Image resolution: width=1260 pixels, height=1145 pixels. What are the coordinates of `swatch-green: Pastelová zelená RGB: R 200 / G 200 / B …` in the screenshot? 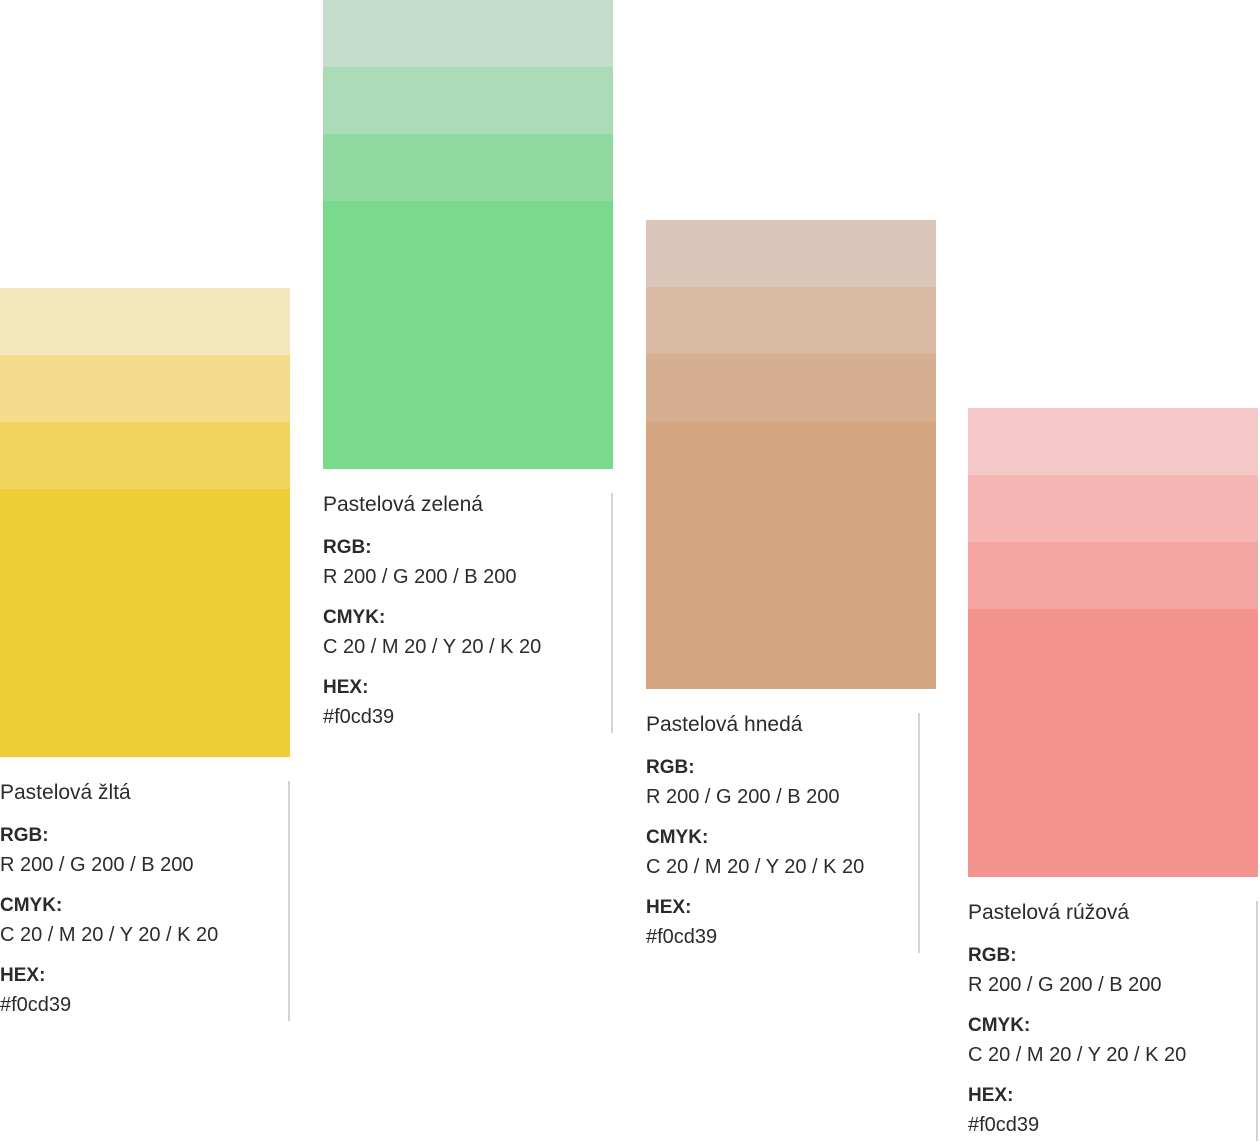 It's located at (468, 366).